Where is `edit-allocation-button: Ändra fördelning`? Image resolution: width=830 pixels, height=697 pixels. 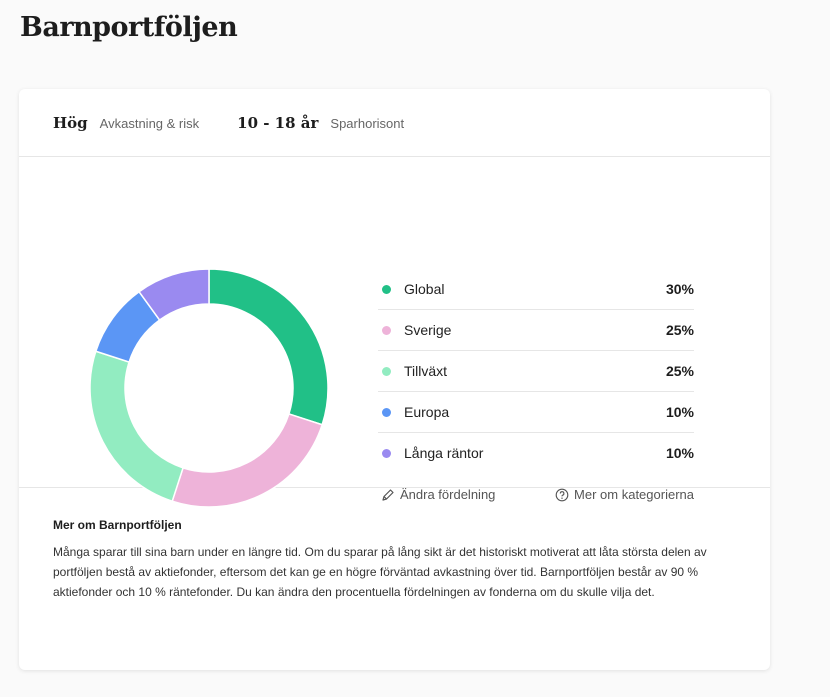 edit-allocation-button: Ändra fördelning is located at coordinates (438, 494).